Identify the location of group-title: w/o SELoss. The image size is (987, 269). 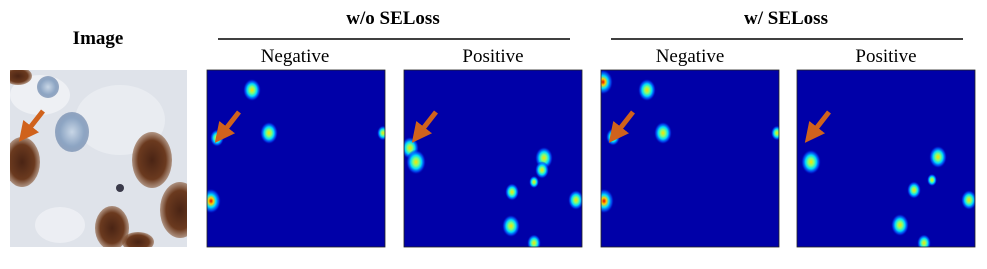
(392, 18).